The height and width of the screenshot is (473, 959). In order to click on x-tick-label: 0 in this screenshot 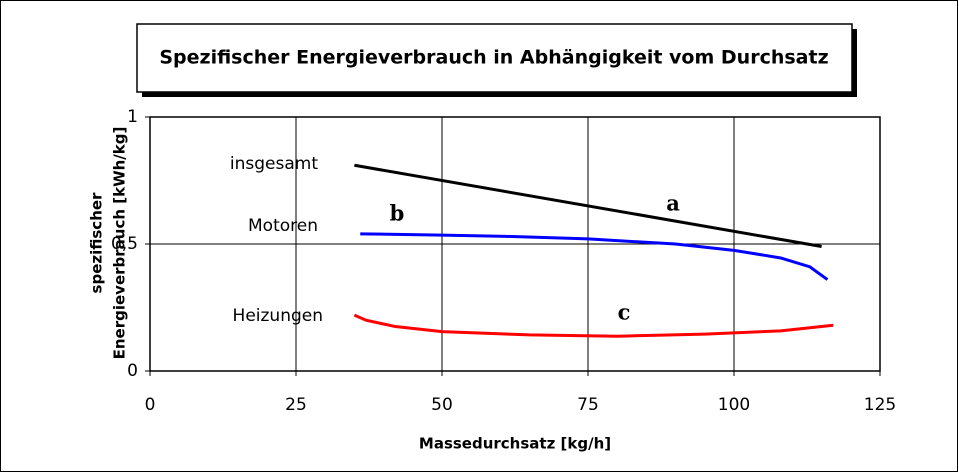, I will do `click(150, 405)`.